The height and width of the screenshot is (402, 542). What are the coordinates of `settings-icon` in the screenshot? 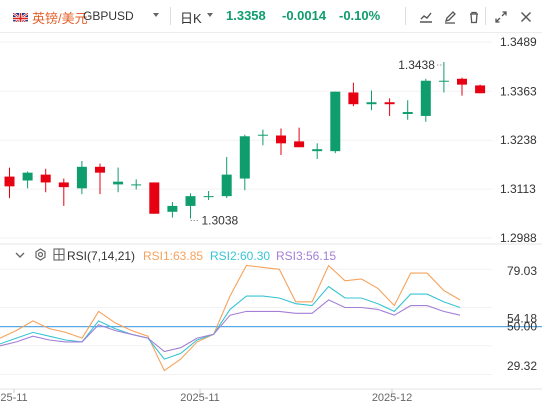 It's located at (40, 254).